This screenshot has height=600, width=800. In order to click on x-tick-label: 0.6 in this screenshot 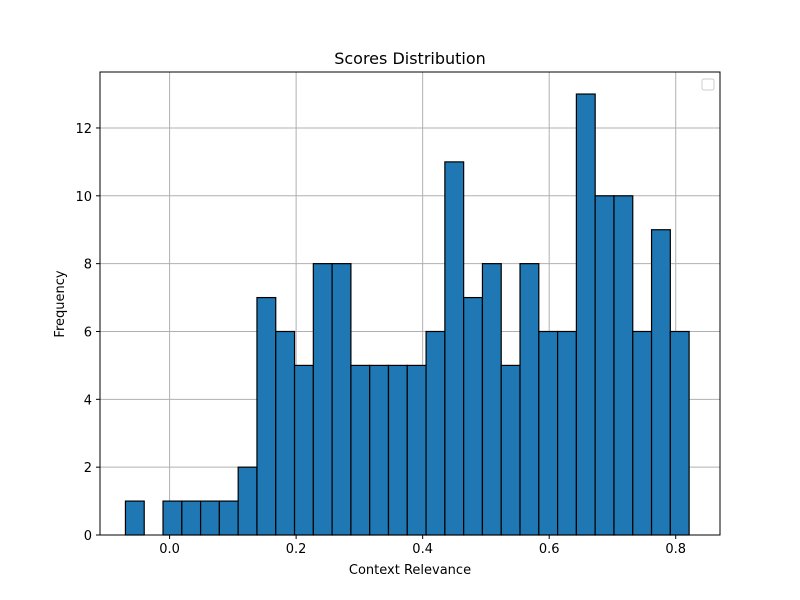, I will do `click(549, 549)`.